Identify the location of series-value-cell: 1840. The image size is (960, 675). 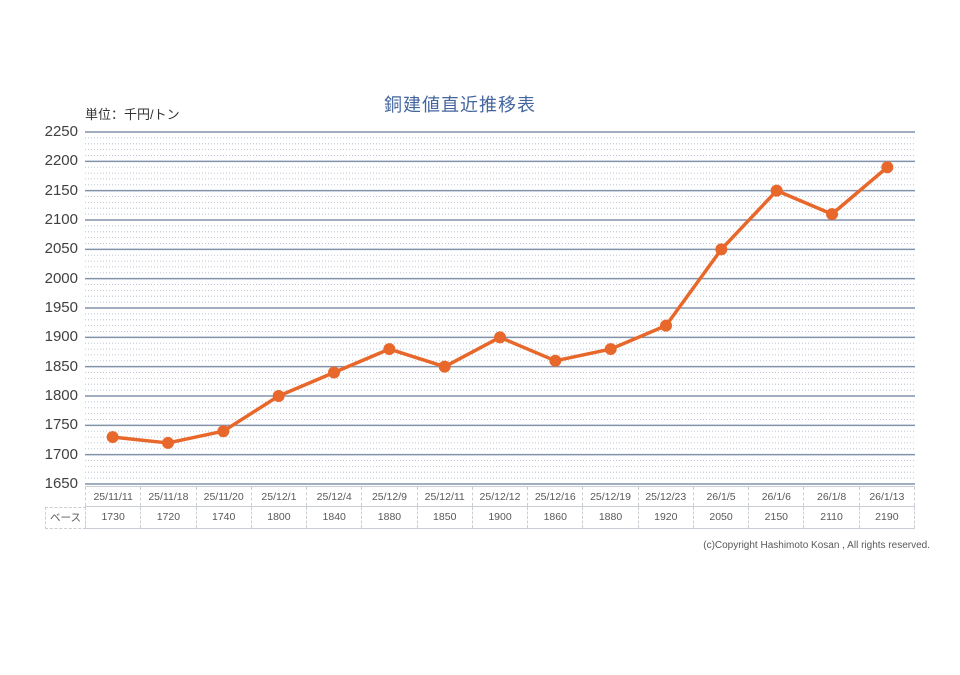
(333, 517).